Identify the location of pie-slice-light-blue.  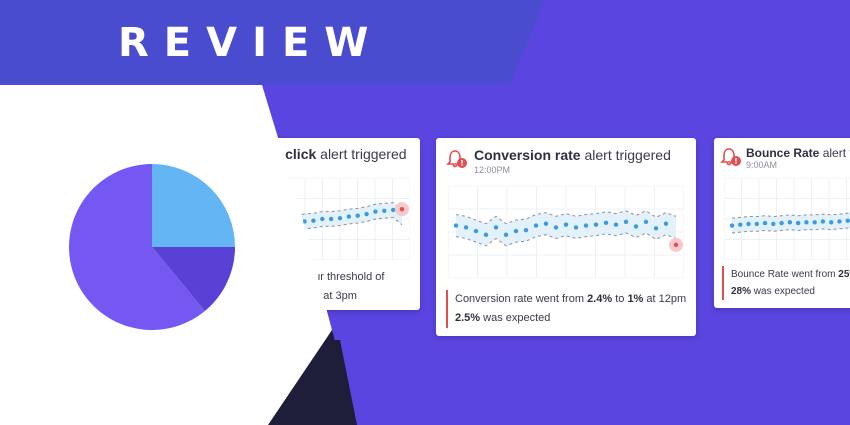
(193, 205).